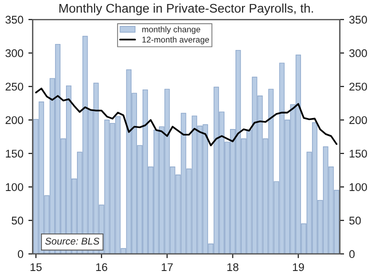 This screenshot has height=279, width=384. What do you see at coordinates (72, 241) in the screenshot?
I see `annotation: Source: BLS` at bounding box center [72, 241].